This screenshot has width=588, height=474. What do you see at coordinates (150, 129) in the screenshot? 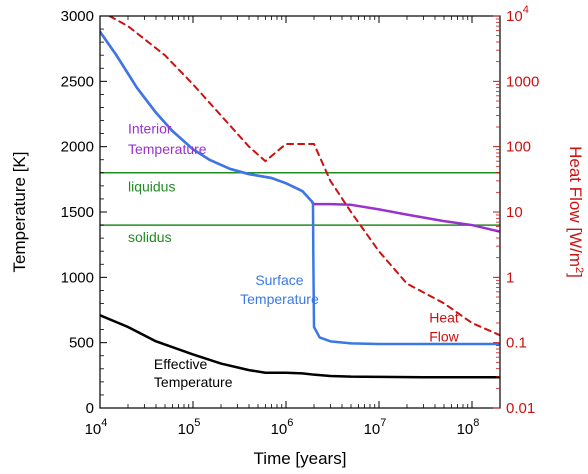
I see `annotation-interior1: Interior` at bounding box center [150, 129].